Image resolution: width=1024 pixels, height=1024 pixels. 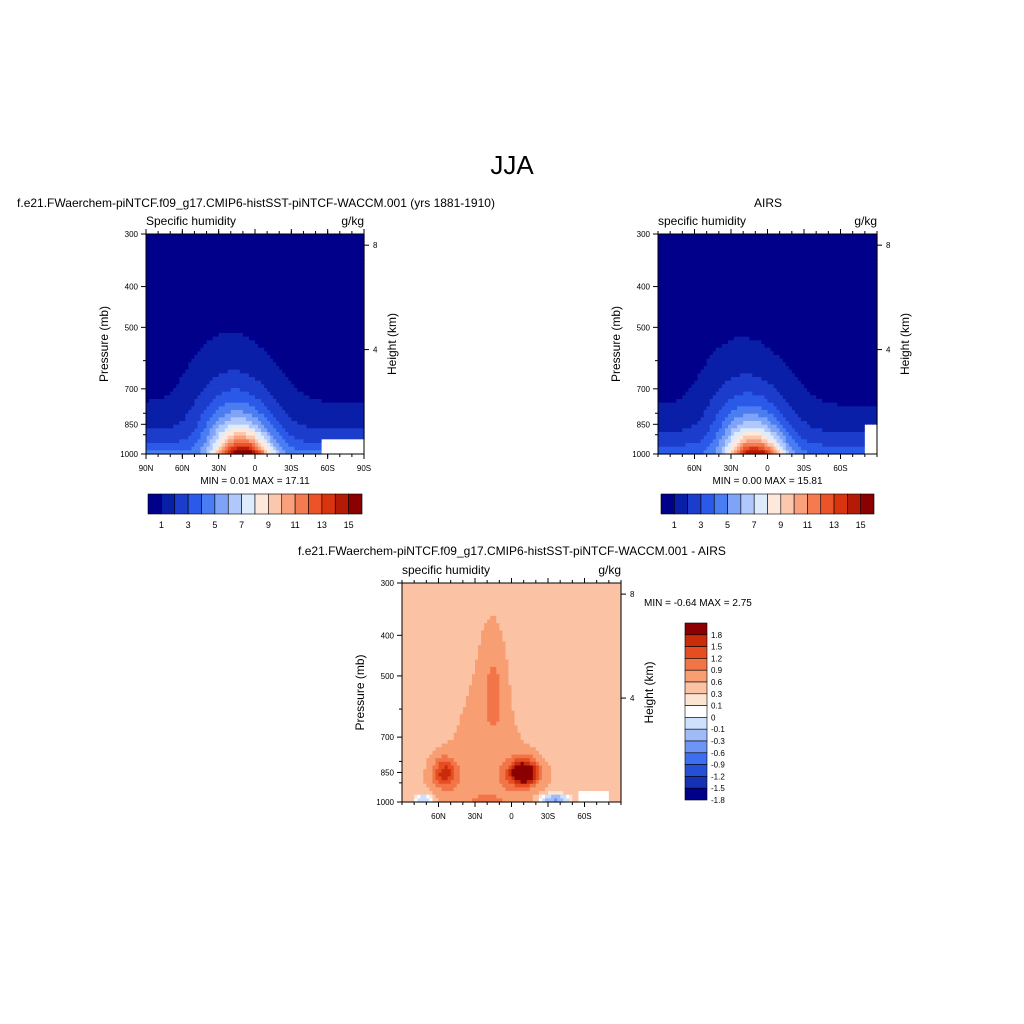 What do you see at coordinates (512, 165) in the screenshot?
I see `page-title: JJA` at bounding box center [512, 165].